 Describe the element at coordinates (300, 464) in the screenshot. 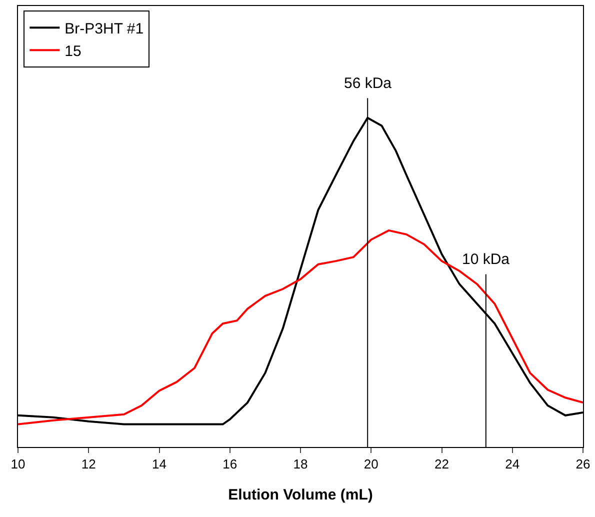

I see `x-tick-label: 18` at that location.